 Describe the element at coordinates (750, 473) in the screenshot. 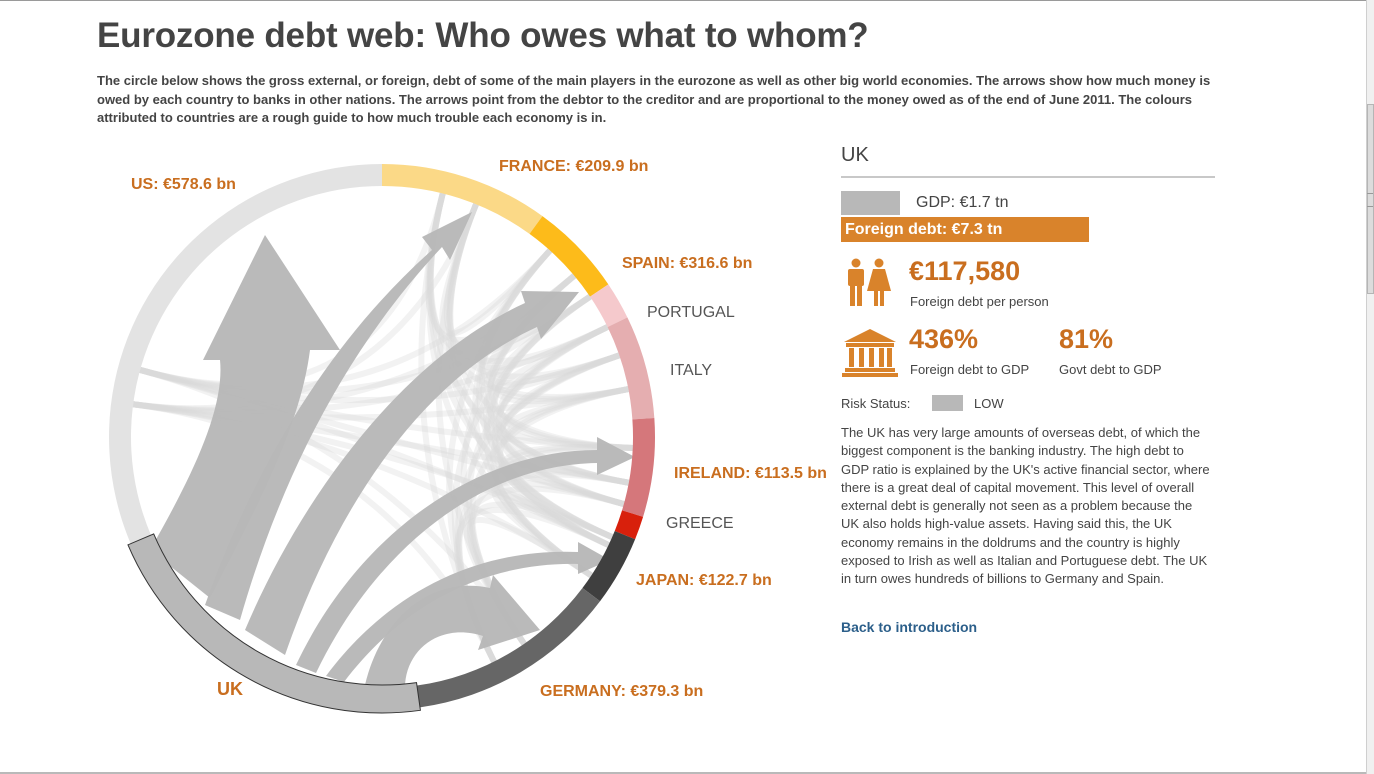

I see `label-ireland: IRELAND: €113.5 bn` at that location.